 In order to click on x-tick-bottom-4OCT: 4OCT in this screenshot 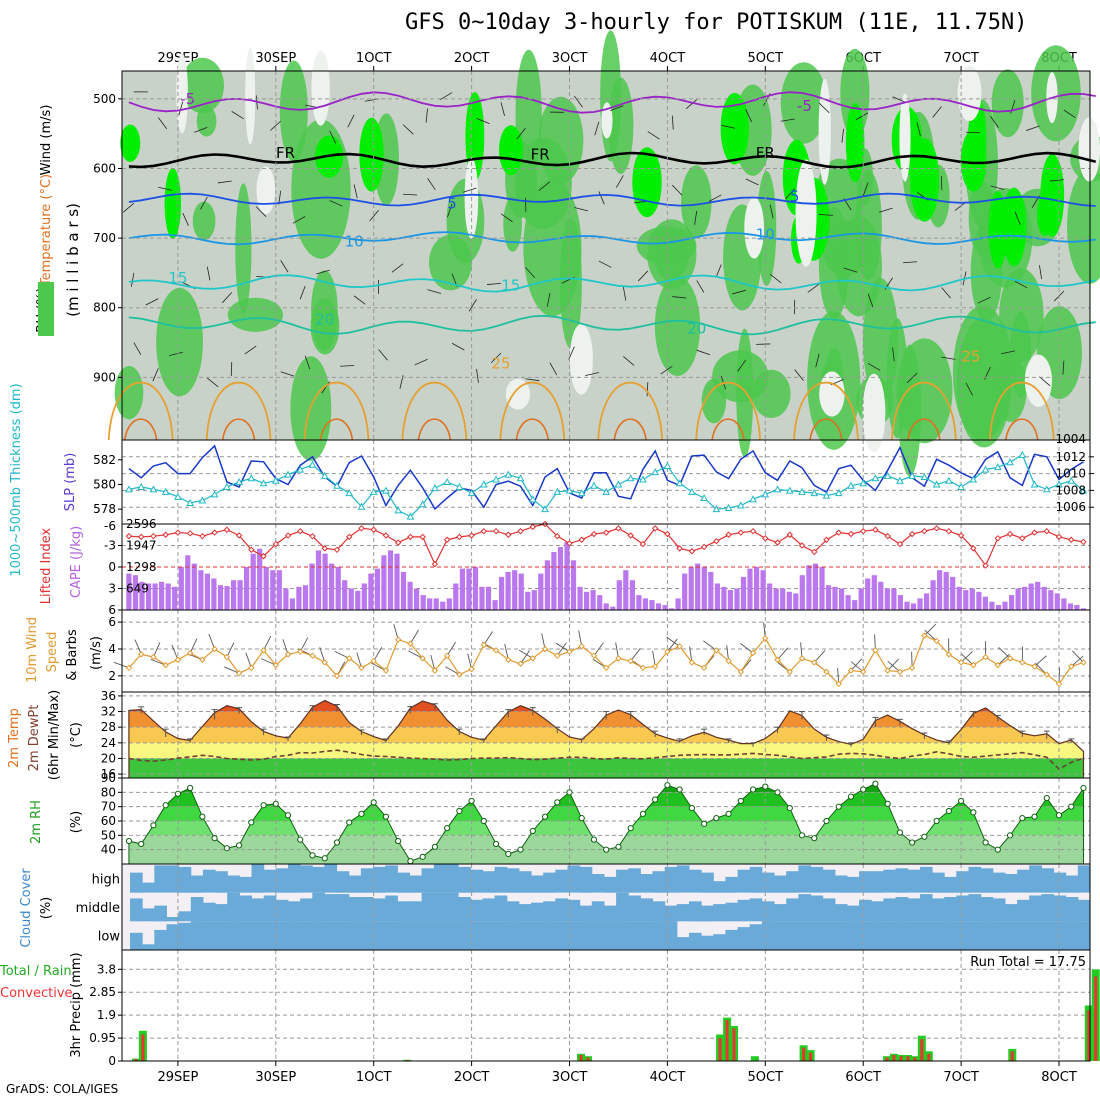, I will do `click(668, 1077)`.